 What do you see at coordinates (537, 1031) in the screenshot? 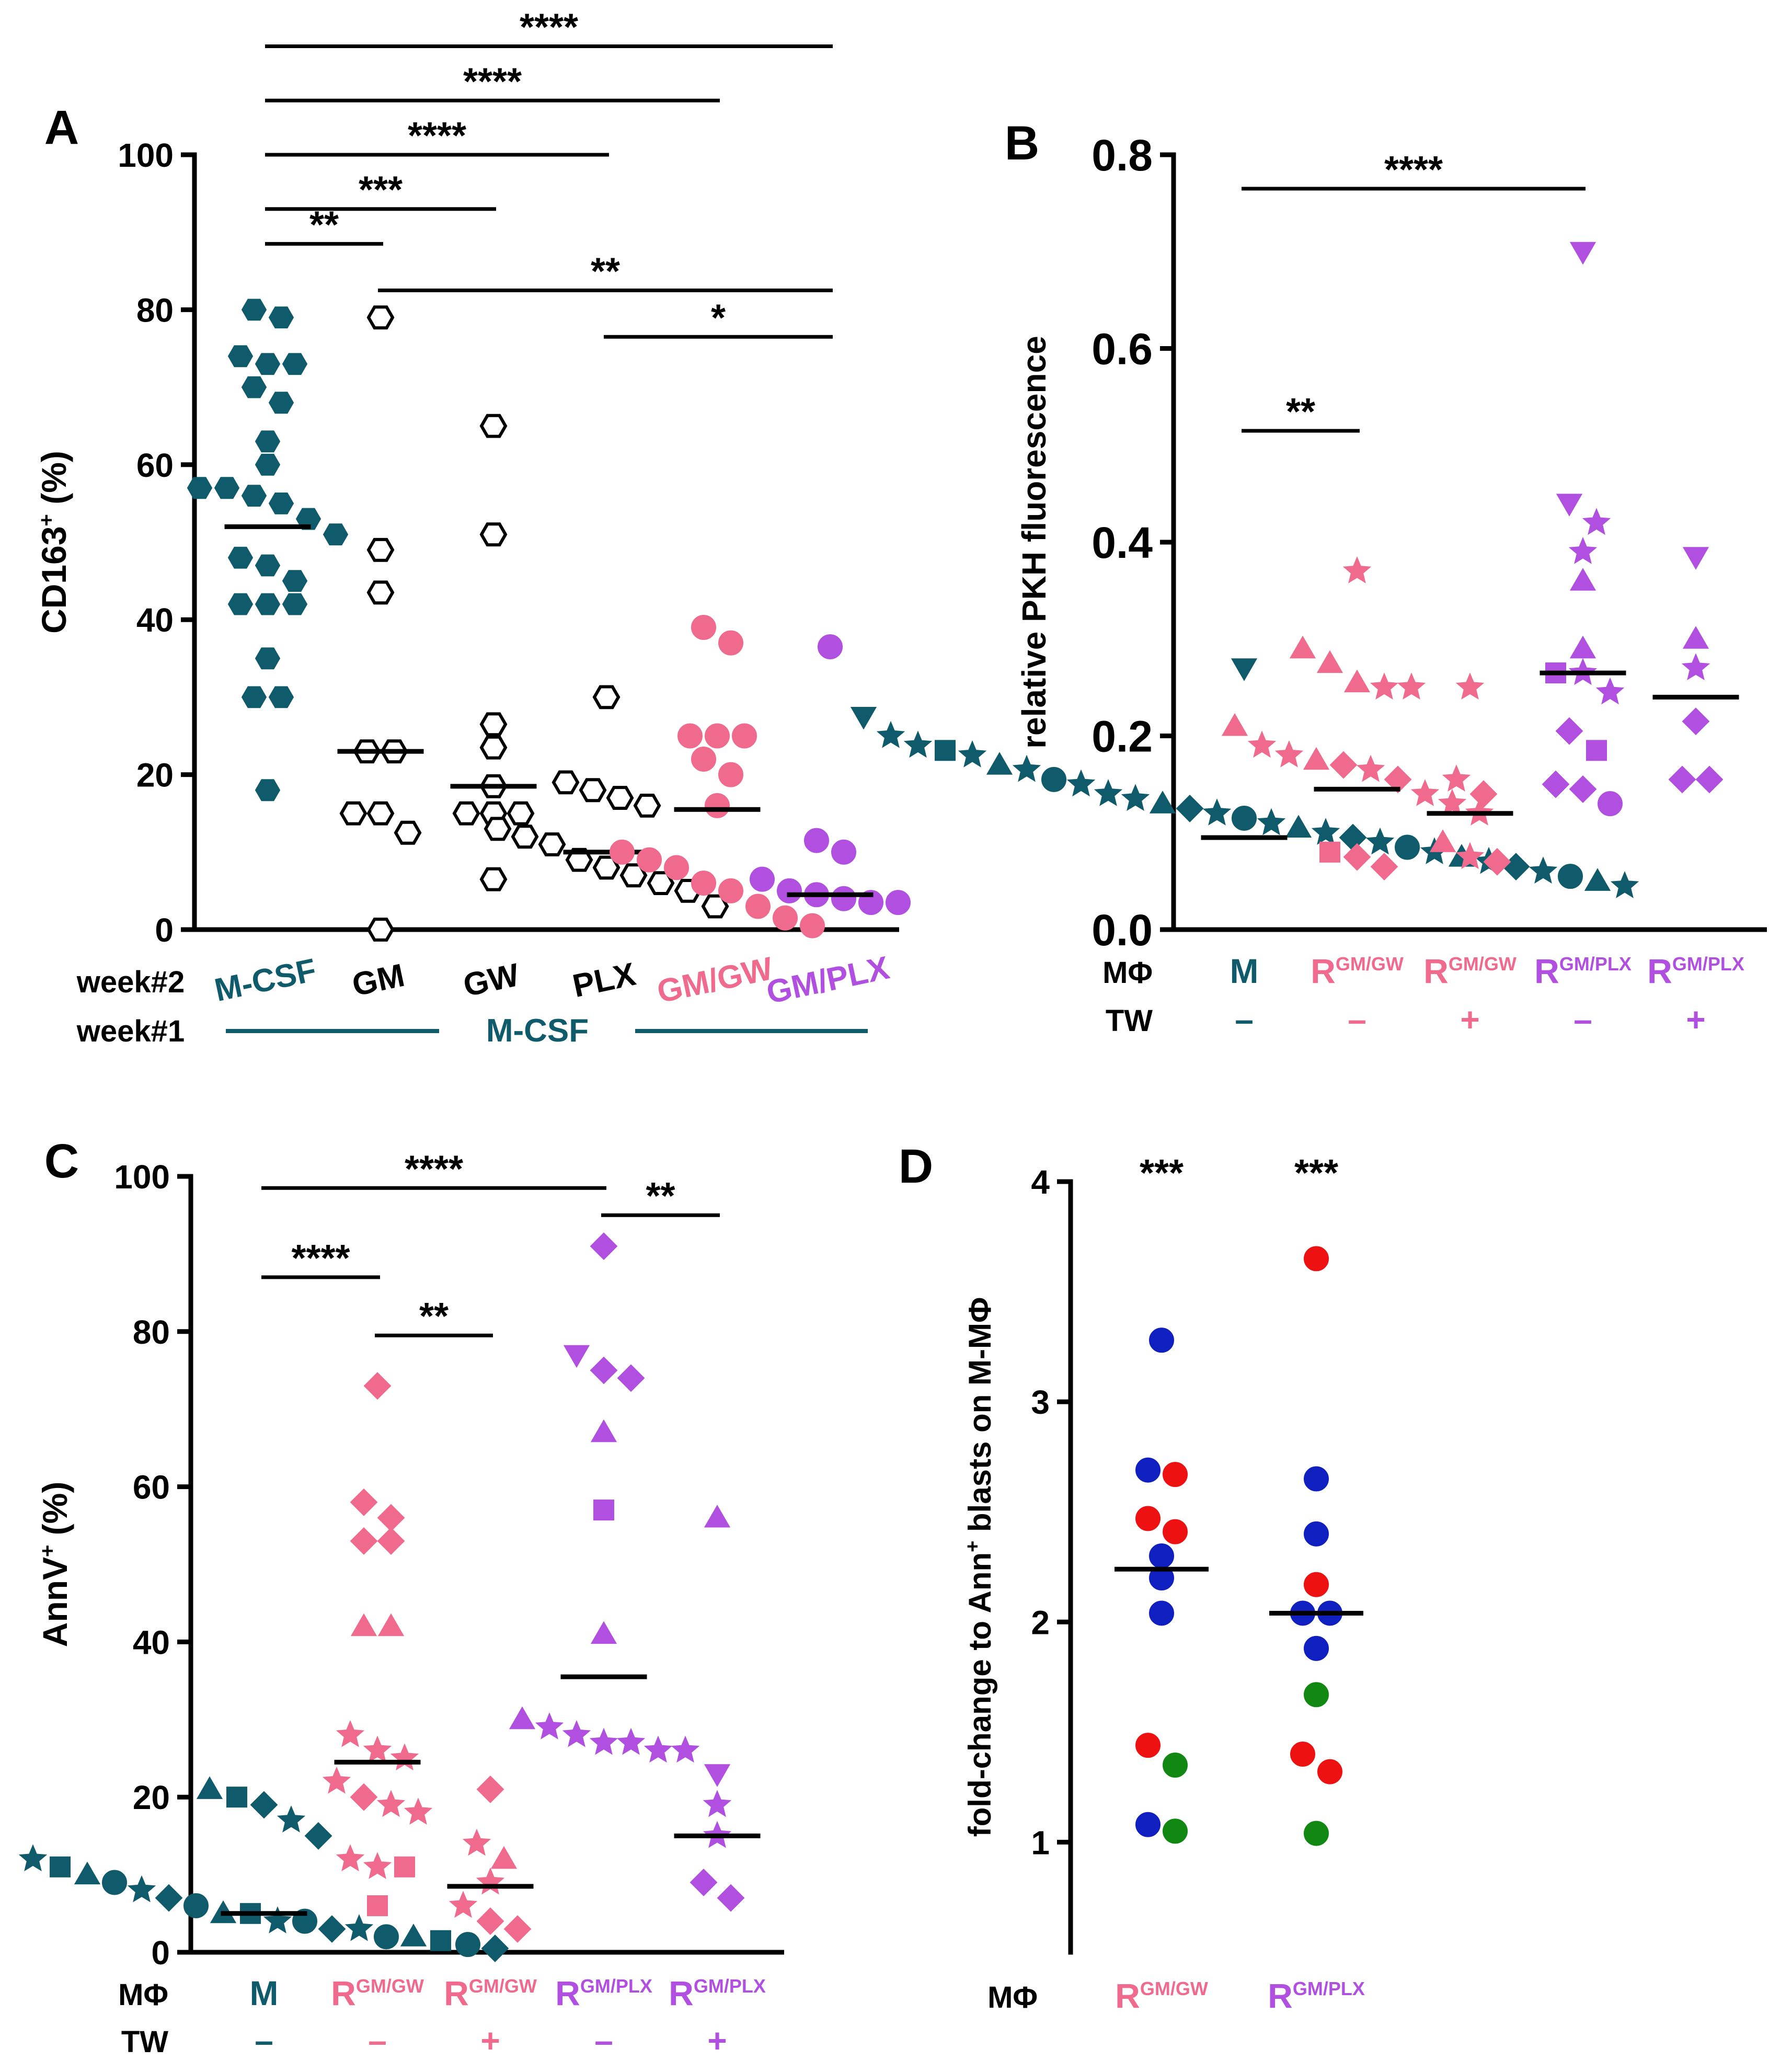
I see `week1-label: M-CSF` at bounding box center [537, 1031].